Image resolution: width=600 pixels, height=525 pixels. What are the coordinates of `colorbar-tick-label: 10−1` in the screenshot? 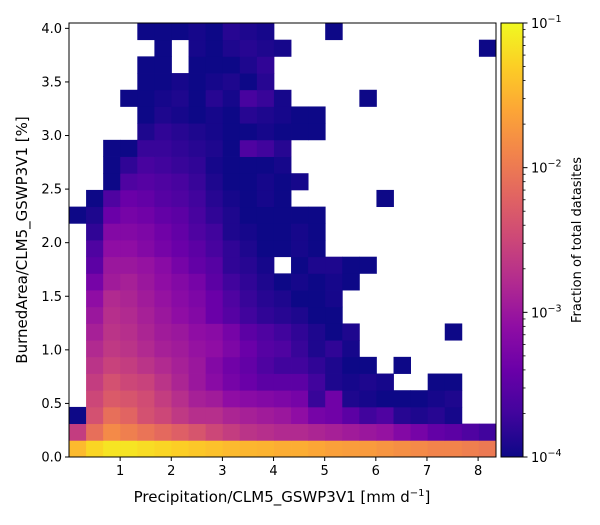 It's located at (546, 23).